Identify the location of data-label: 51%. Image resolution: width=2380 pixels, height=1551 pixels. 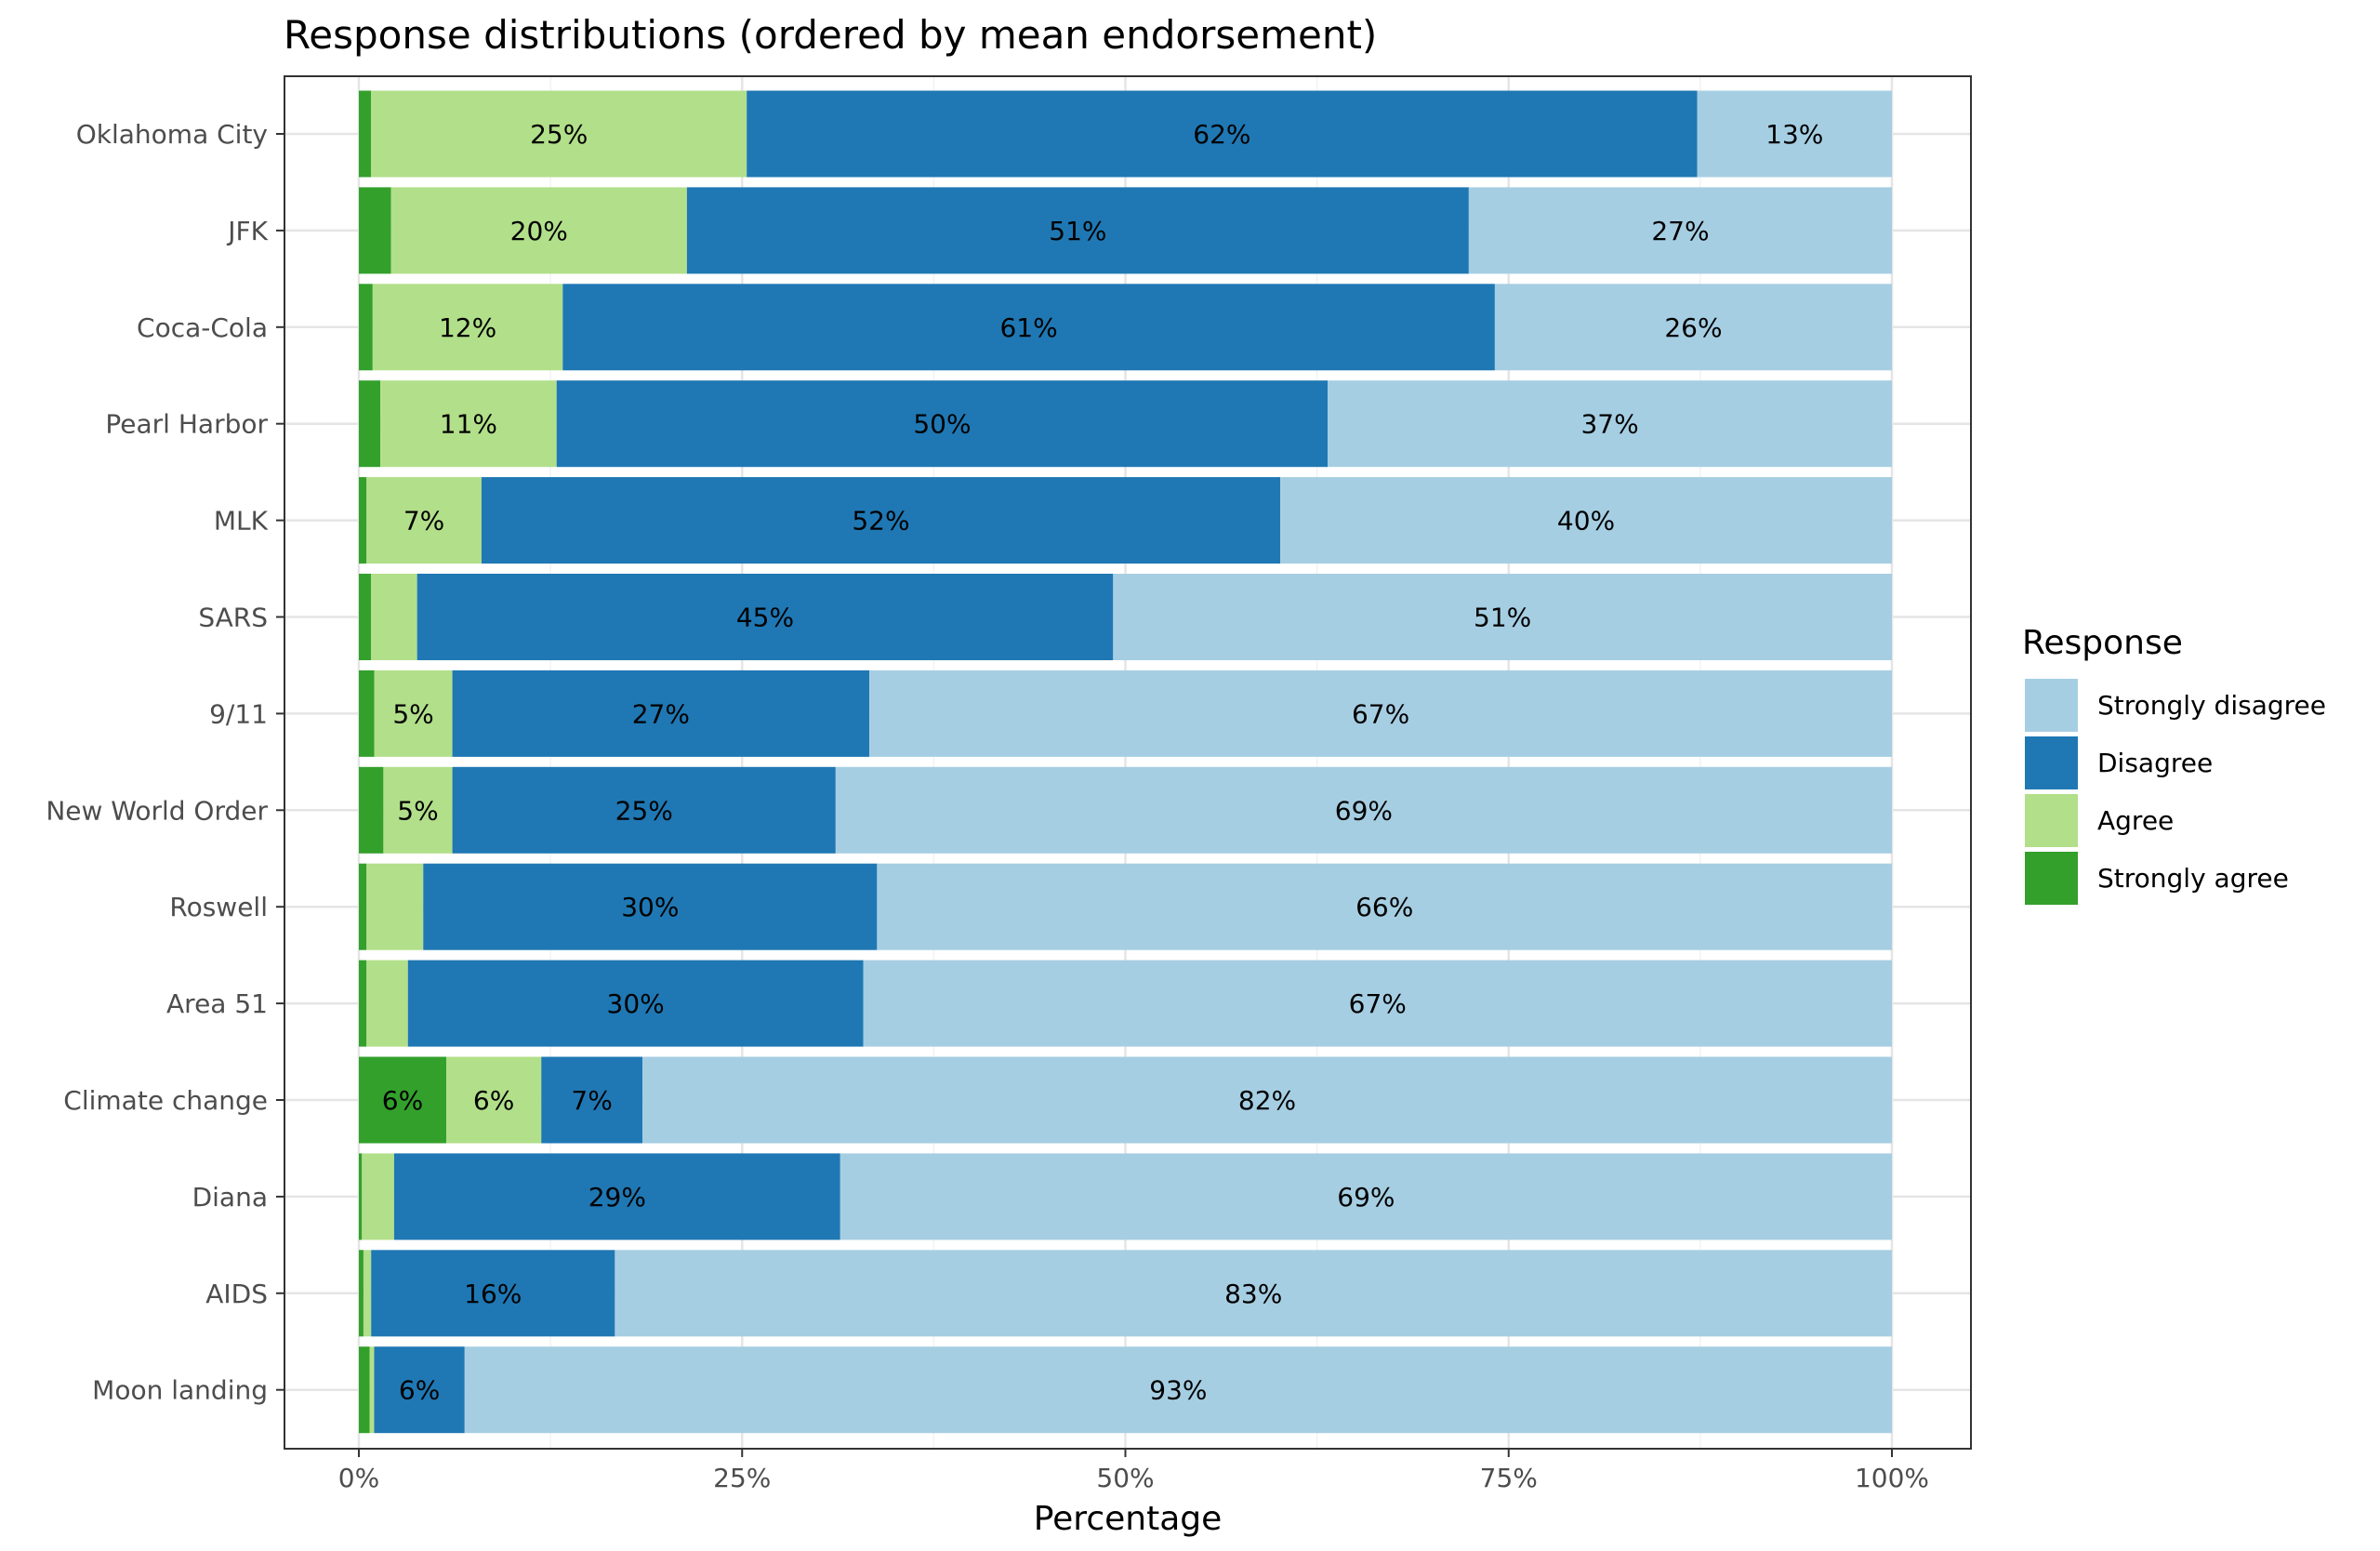
(1502, 618).